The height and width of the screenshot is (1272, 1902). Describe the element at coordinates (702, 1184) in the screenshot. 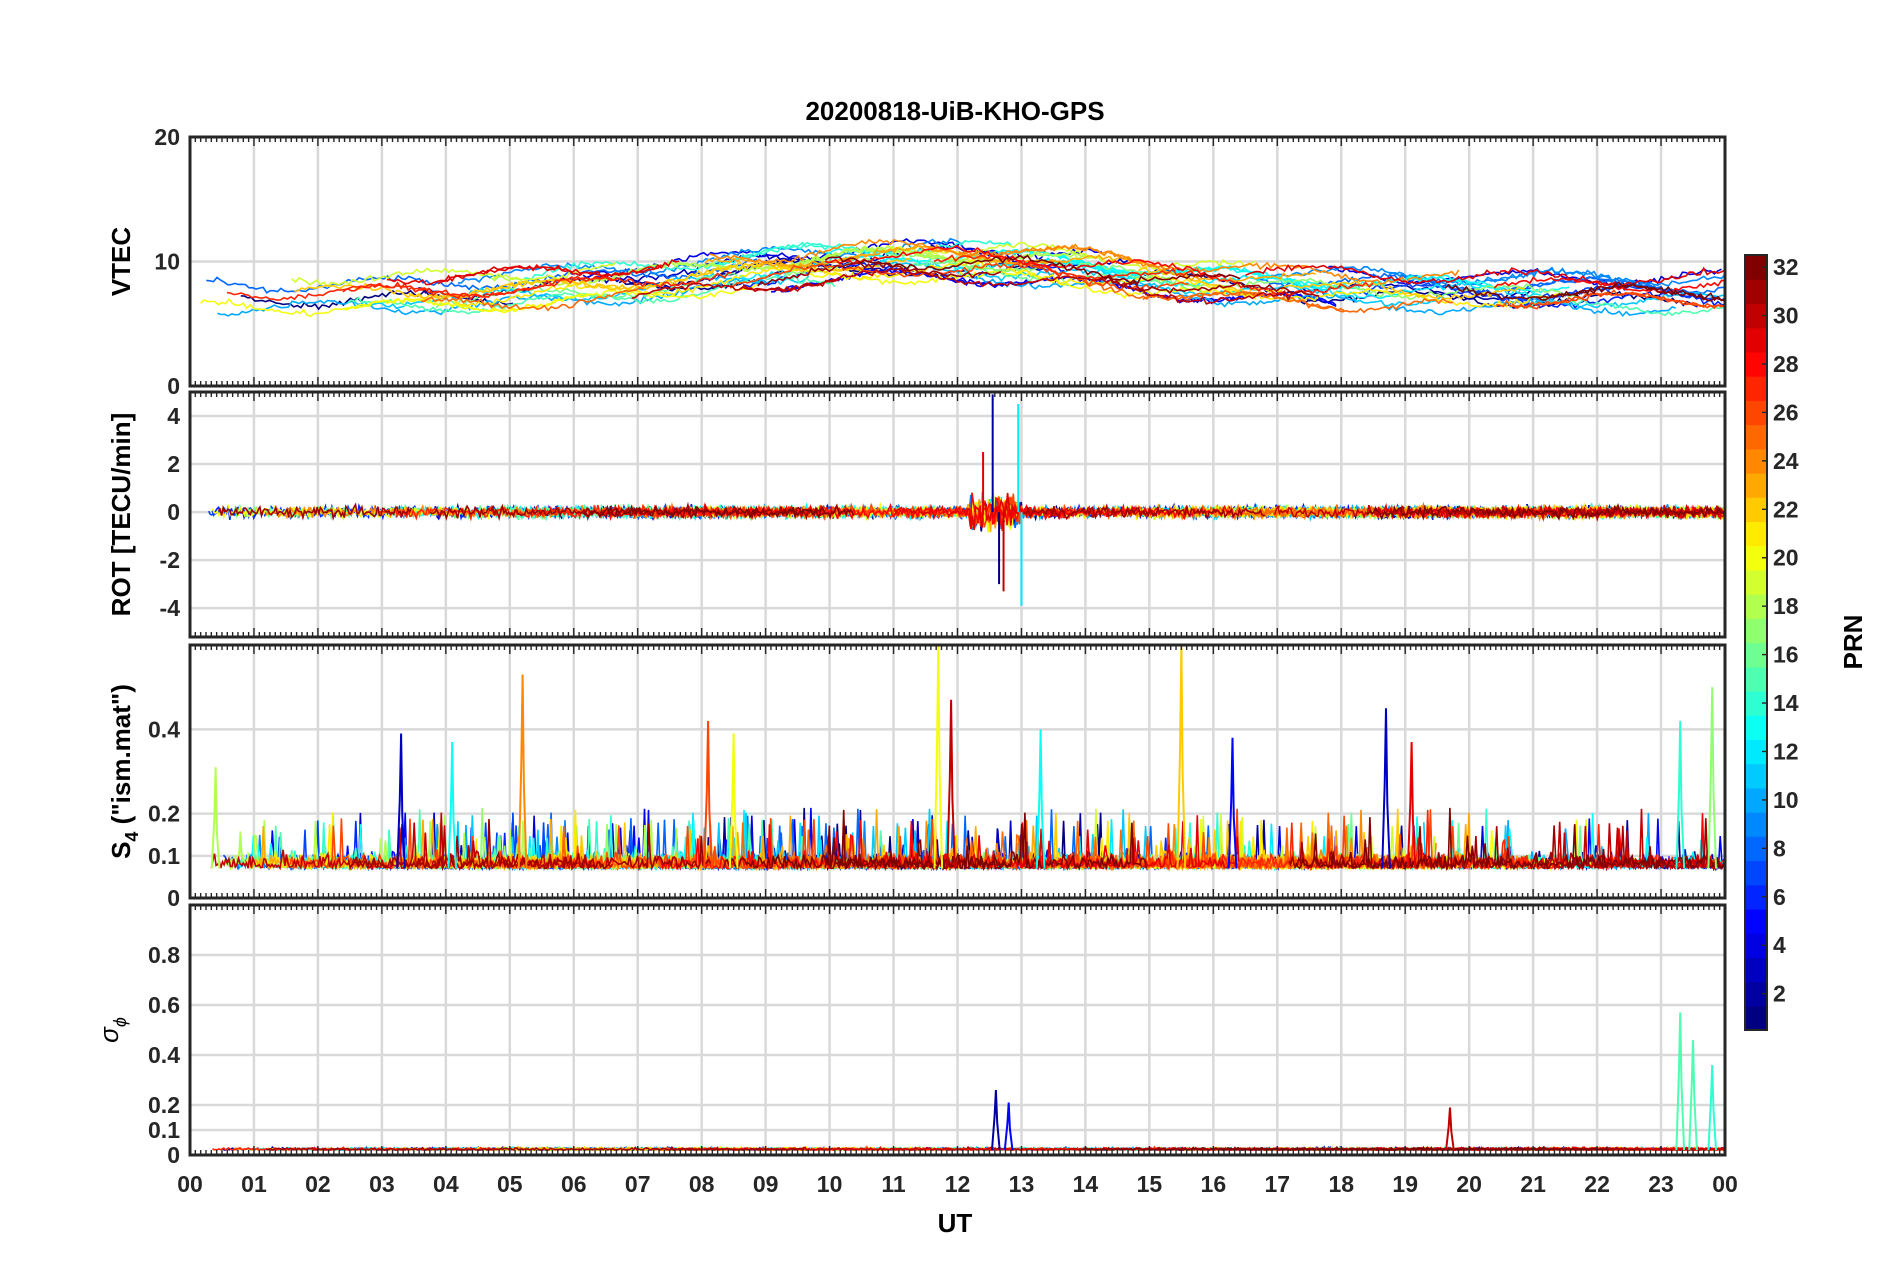

I see `x-tick-label: 08` at that location.